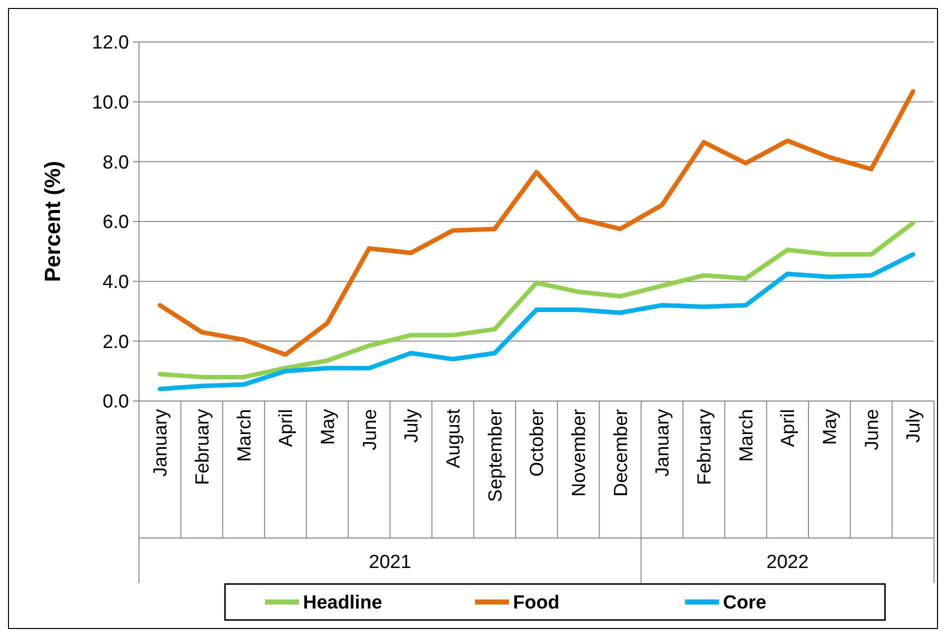 This screenshot has width=946, height=637. Describe the element at coordinates (115, 223) in the screenshot. I see `y-tick-label: 6.0` at that location.